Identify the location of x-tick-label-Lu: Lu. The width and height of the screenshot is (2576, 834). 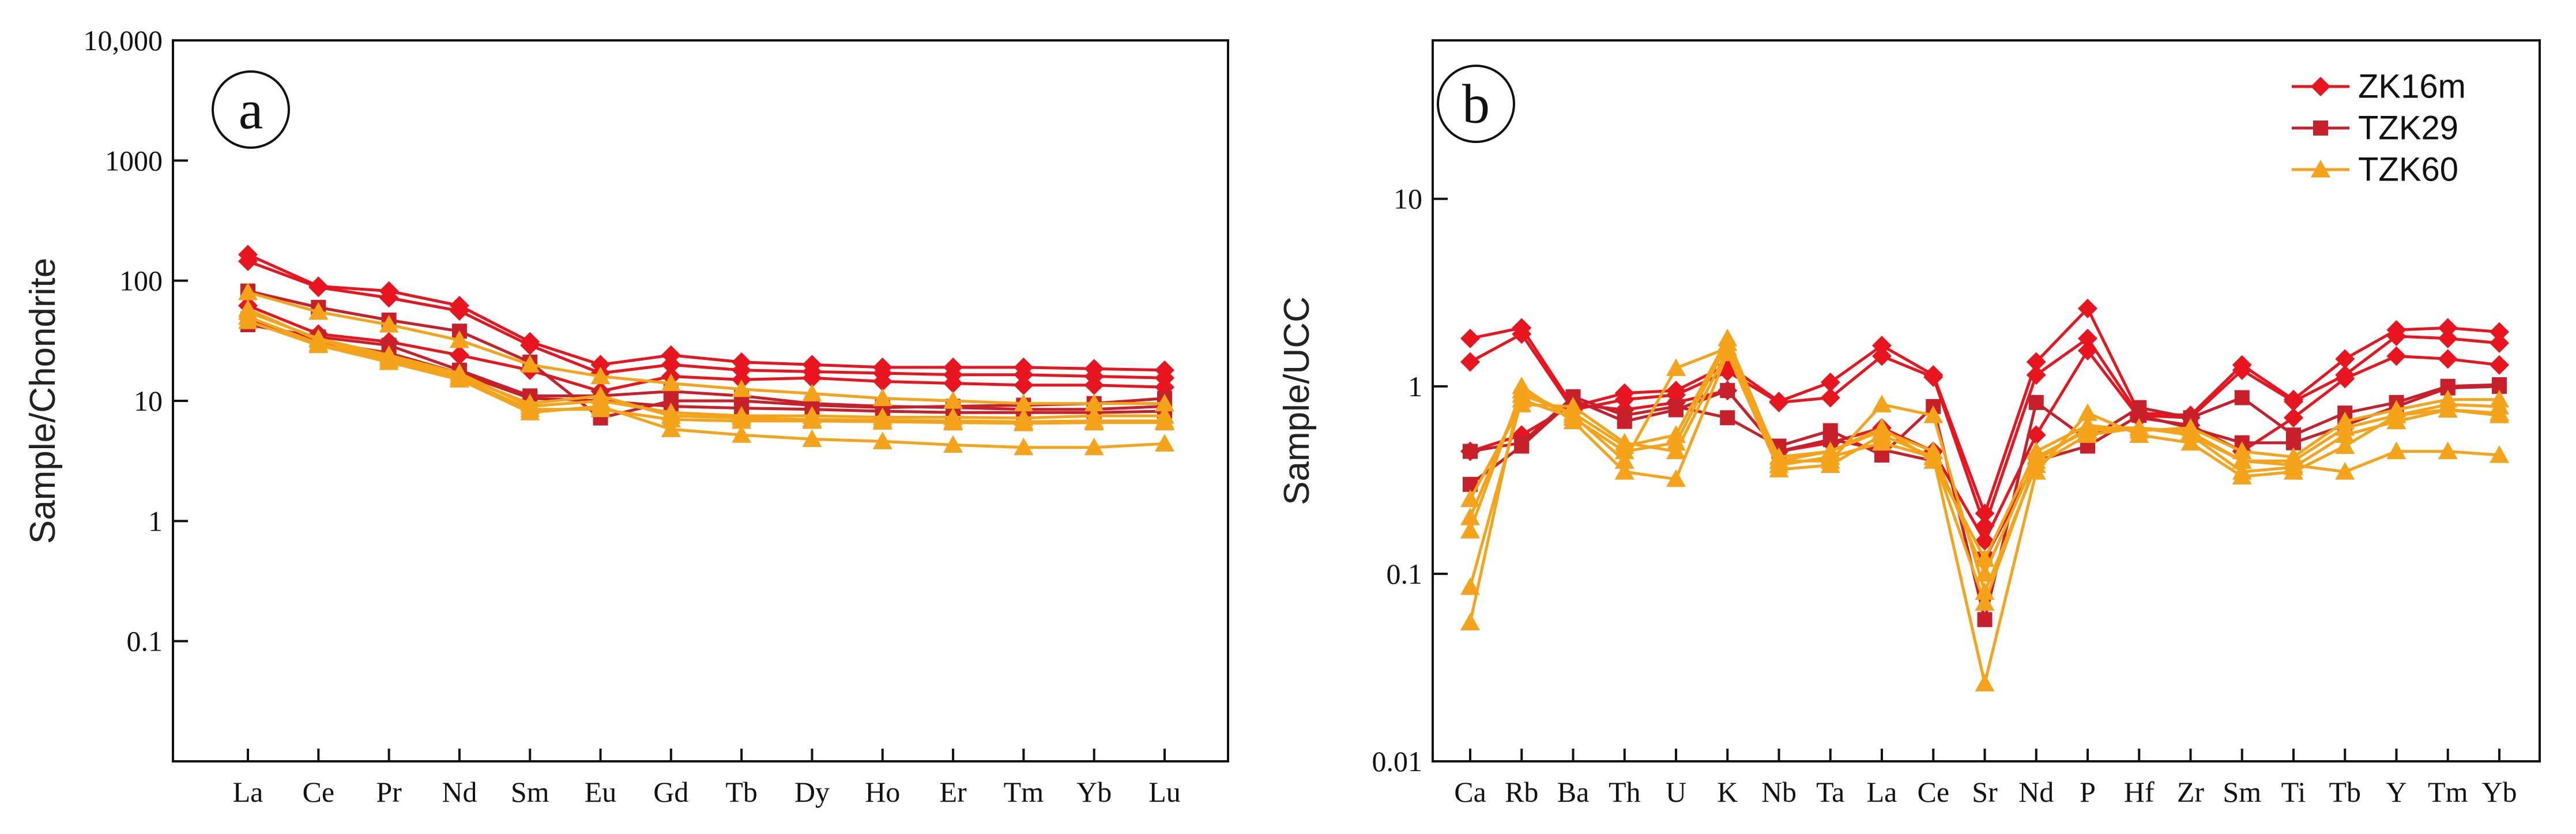
(1164, 792).